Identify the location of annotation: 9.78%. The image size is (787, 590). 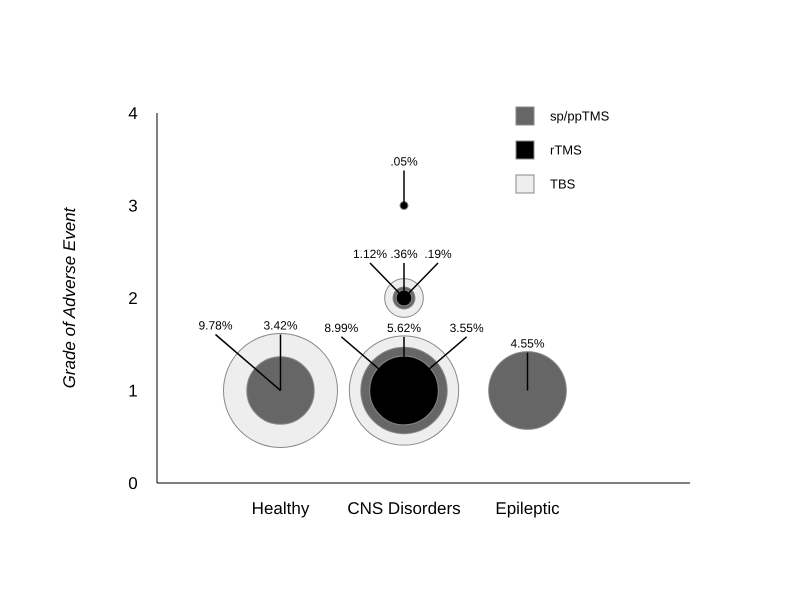
(215, 325).